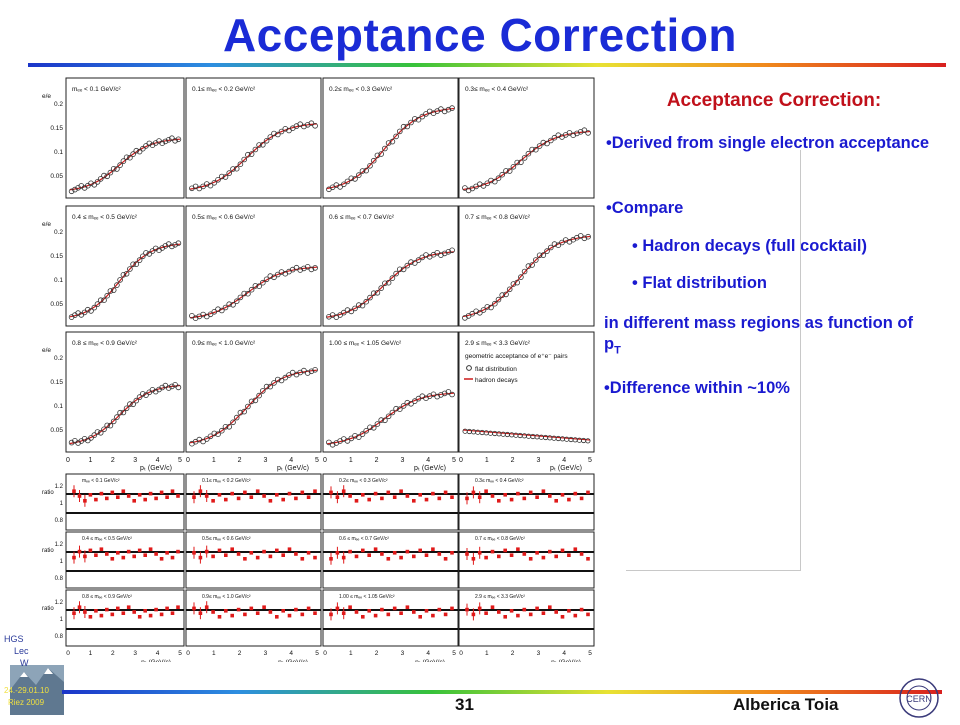 This screenshot has height=725, width=960. Describe the element at coordinates (26, 702) in the screenshot. I see `conf-line-5: Riez 2009` at that location.